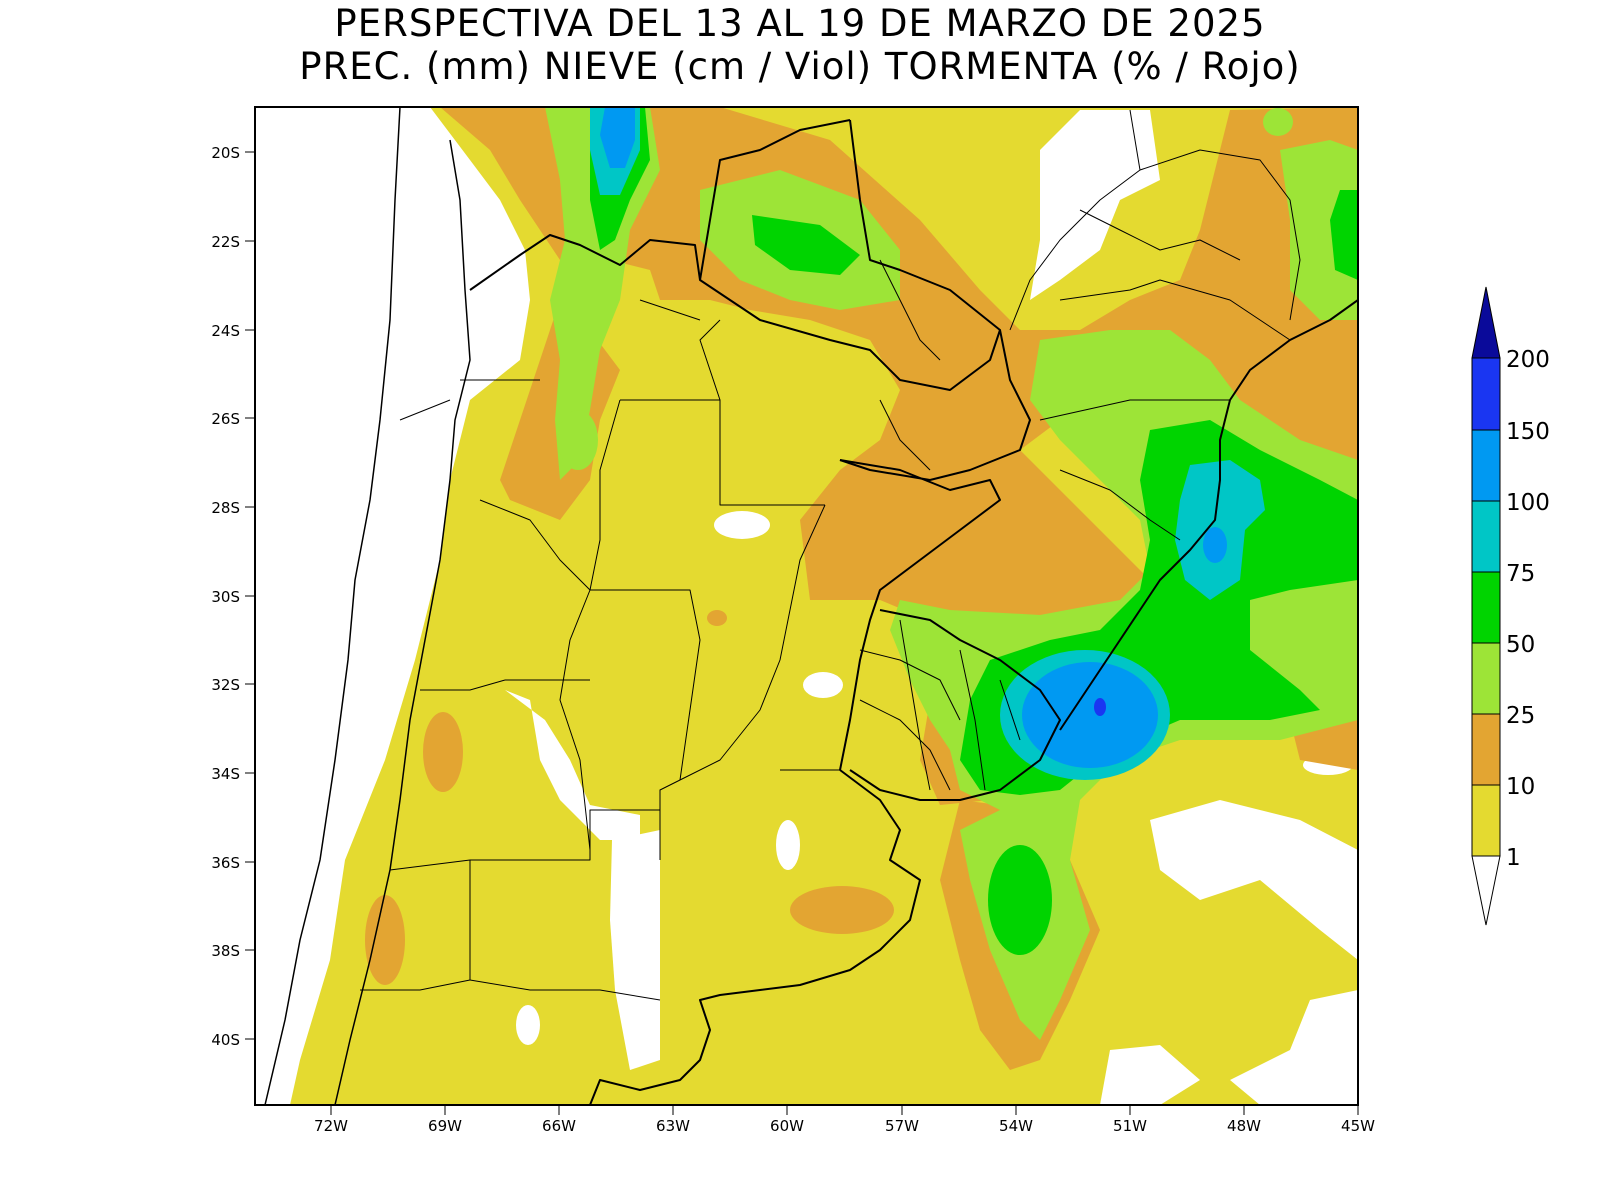  Describe the element at coordinates (225, 1040) in the screenshot. I see `lat-label: 40S` at that location.